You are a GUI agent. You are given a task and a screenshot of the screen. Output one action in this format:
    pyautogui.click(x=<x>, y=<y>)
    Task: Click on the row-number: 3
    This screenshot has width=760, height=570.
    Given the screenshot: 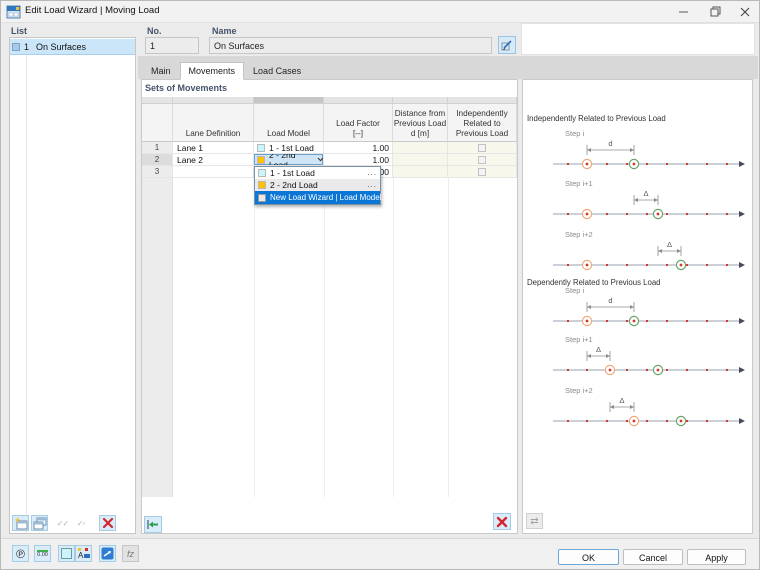 What is the action you would take?
    pyautogui.click(x=157, y=172)
    